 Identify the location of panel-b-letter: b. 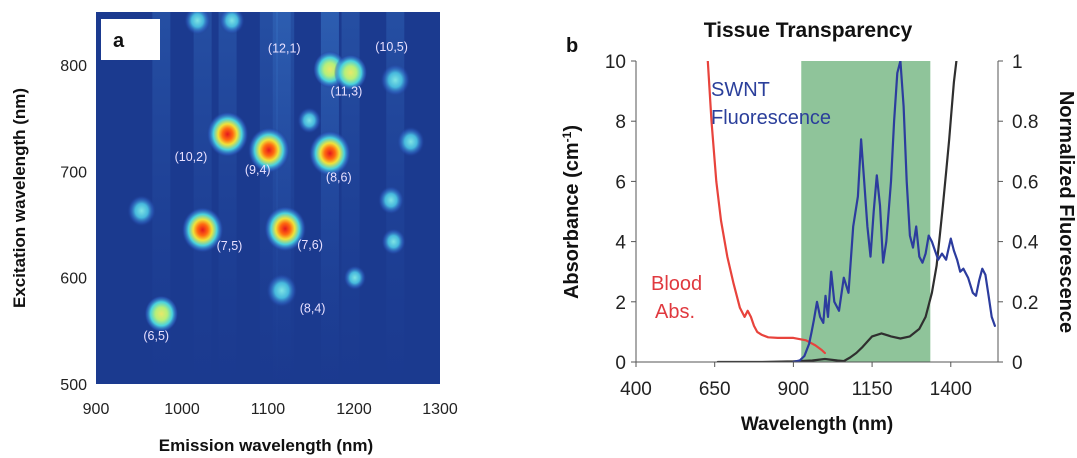
(572, 46).